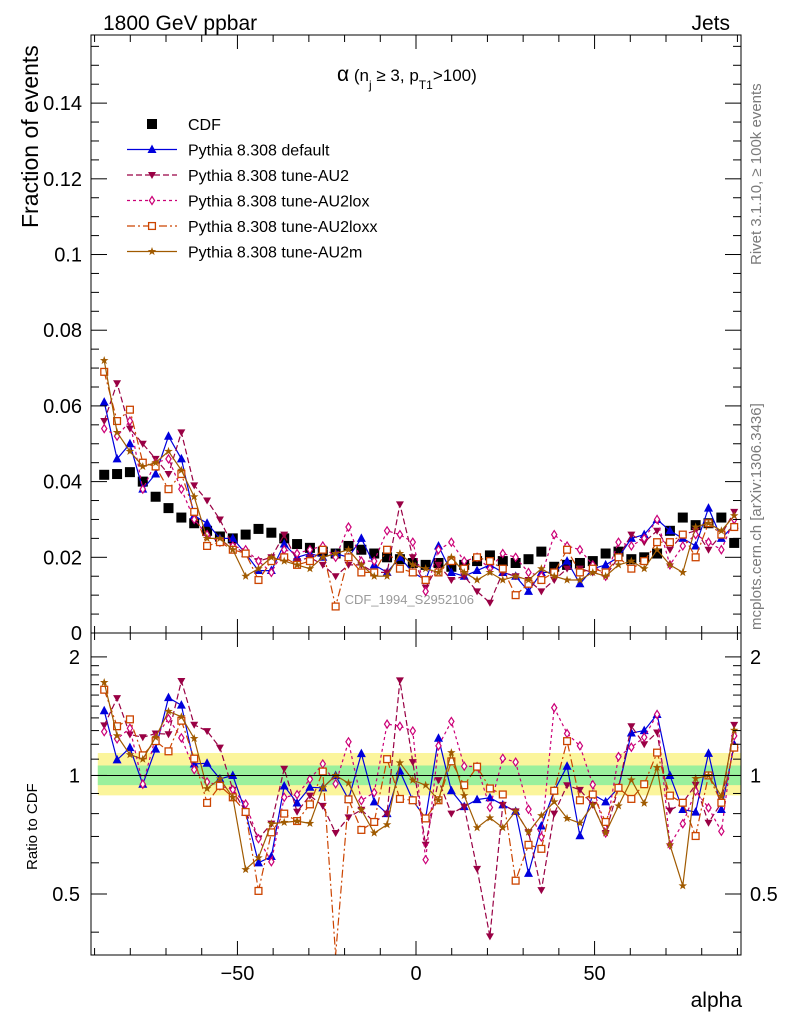 This screenshot has height=1024, width=786. I want to click on y-tick-label-top: 0.12, so click(62, 180).